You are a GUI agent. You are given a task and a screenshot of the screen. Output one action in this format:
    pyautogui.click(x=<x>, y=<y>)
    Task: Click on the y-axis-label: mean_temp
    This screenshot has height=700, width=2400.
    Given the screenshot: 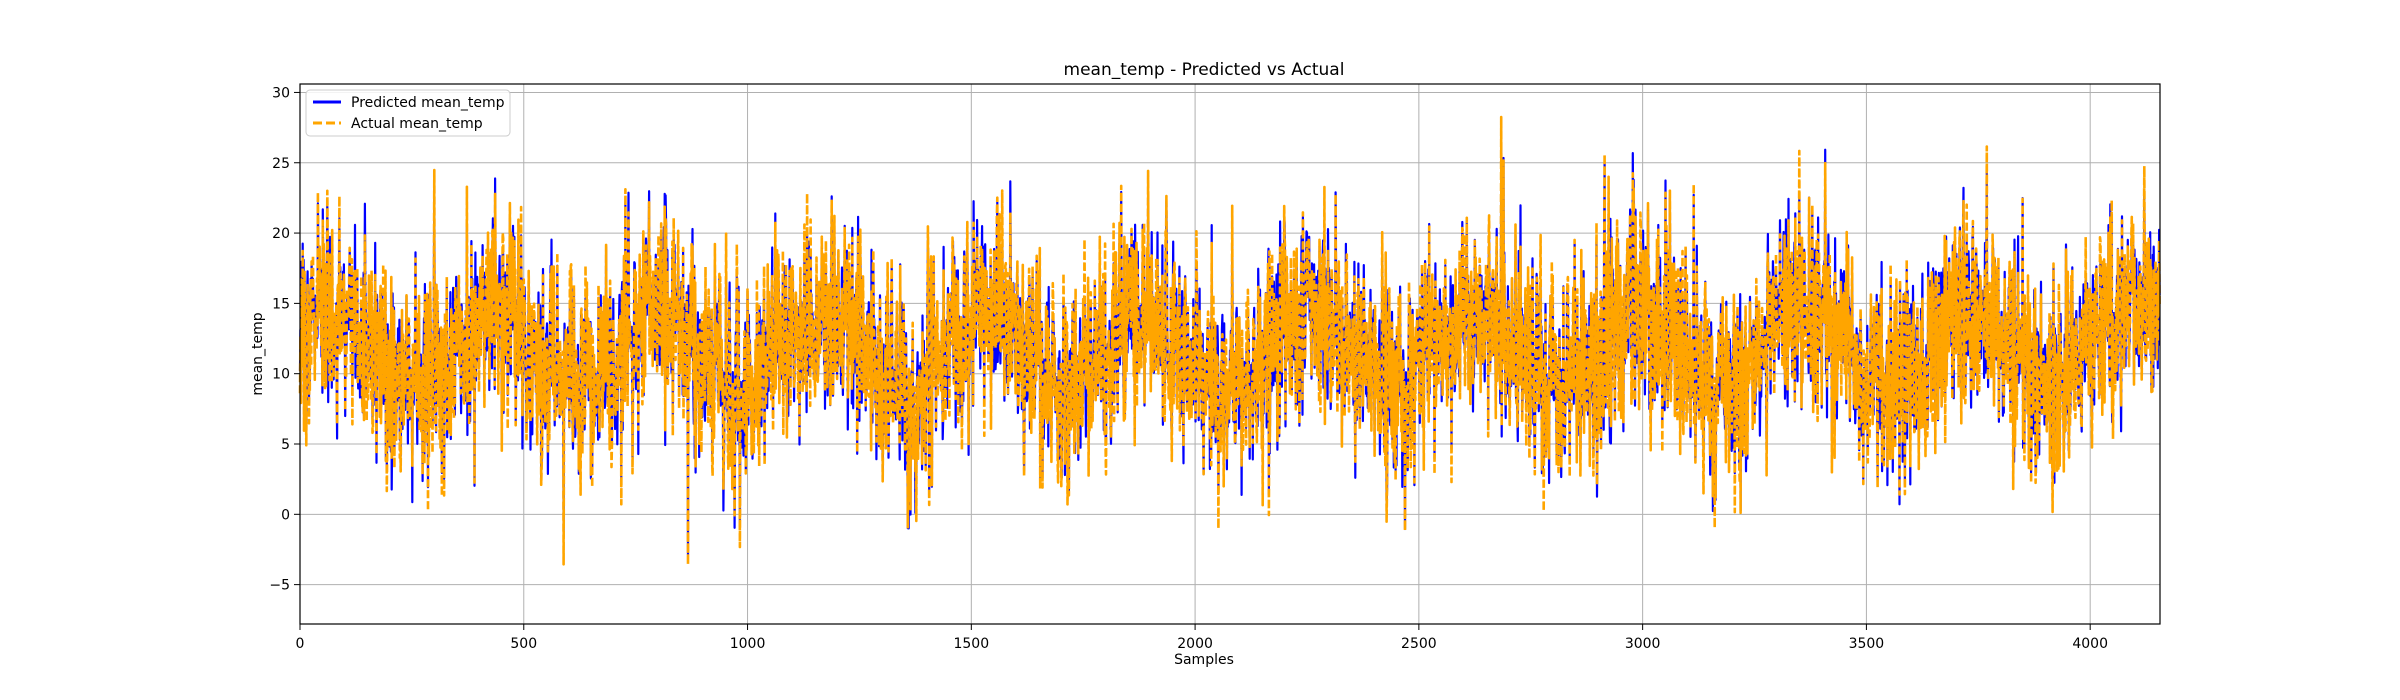 What is the action you would take?
    pyautogui.click(x=258, y=353)
    